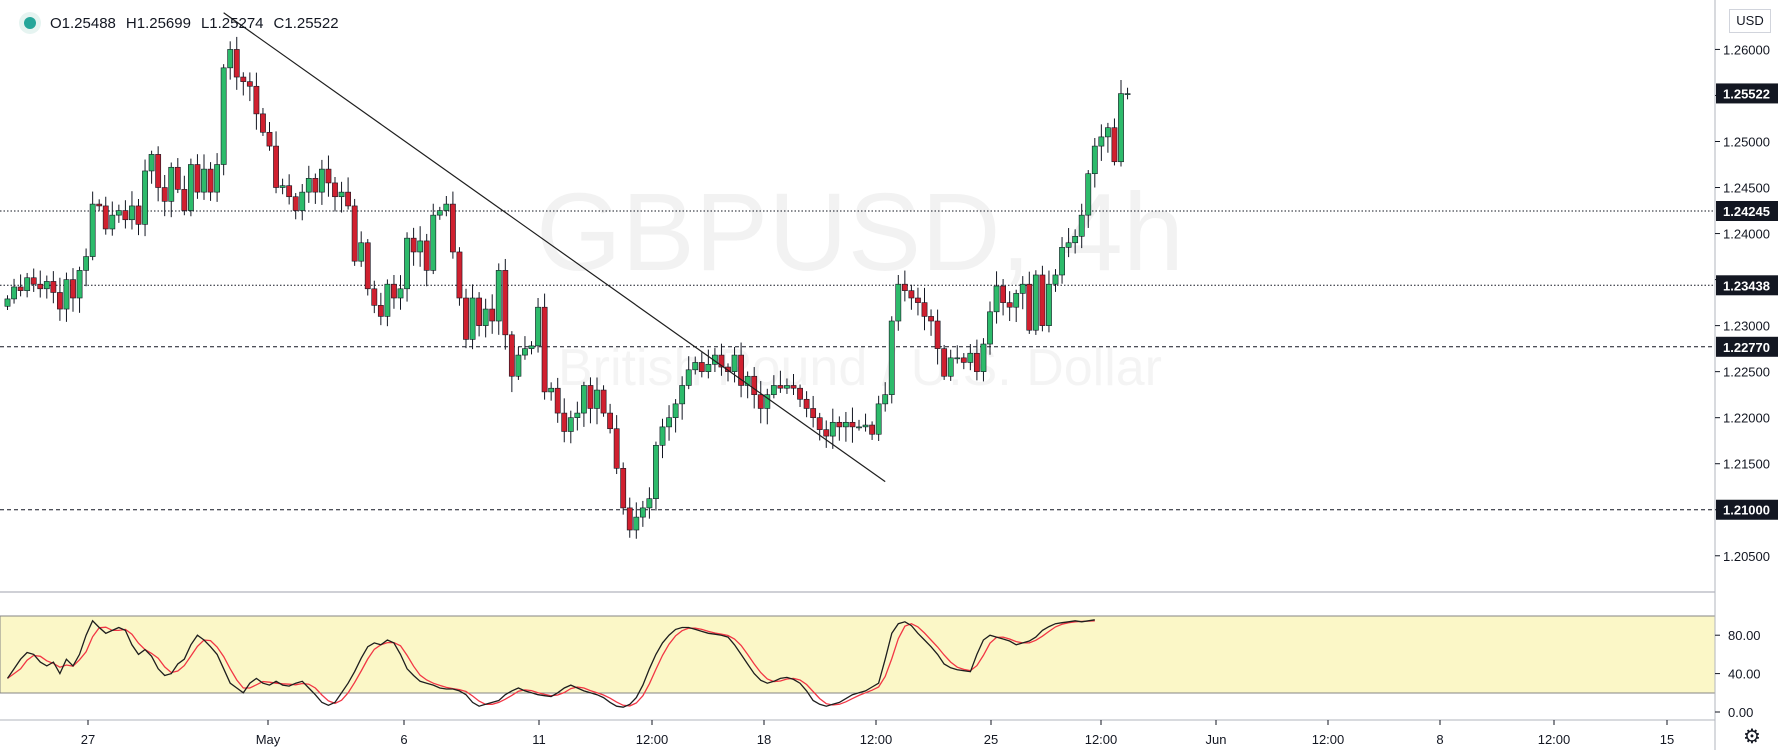 This screenshot has height=750, width=1787. I want to click on stochastic-tick-label: 0.00, so click(1740, 712).